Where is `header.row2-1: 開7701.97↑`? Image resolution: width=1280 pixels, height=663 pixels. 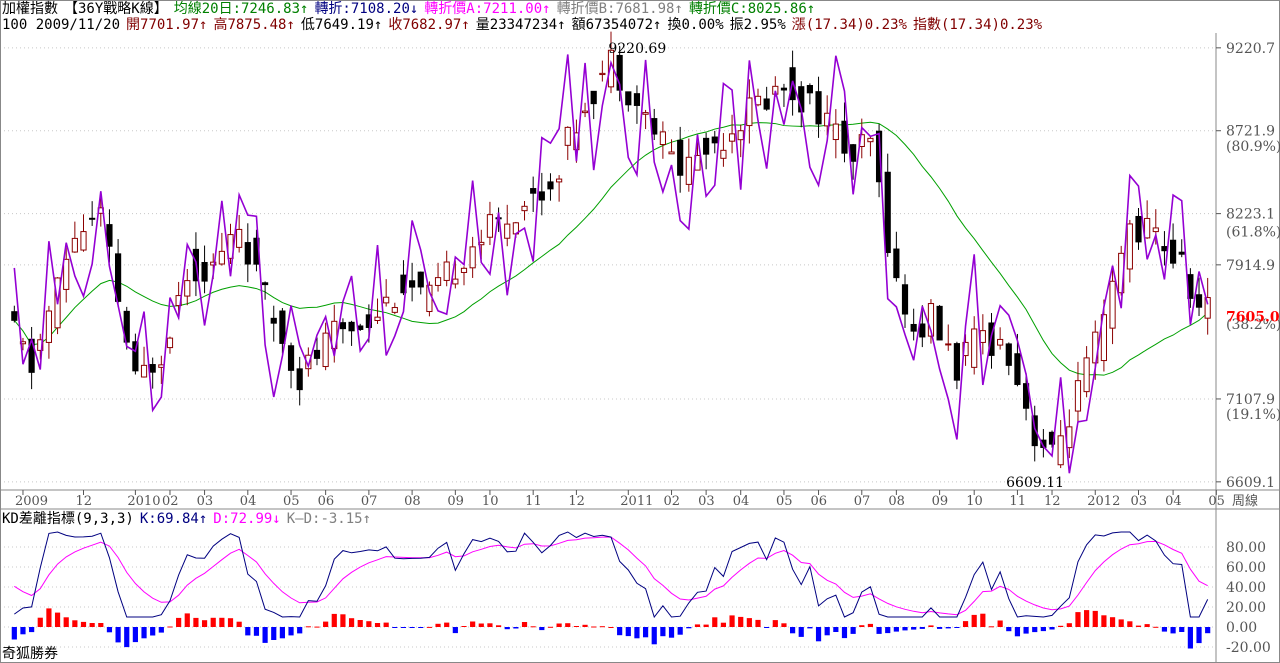 header.row2-1: 開7701.97↑ is located at coordinates (167, 25).